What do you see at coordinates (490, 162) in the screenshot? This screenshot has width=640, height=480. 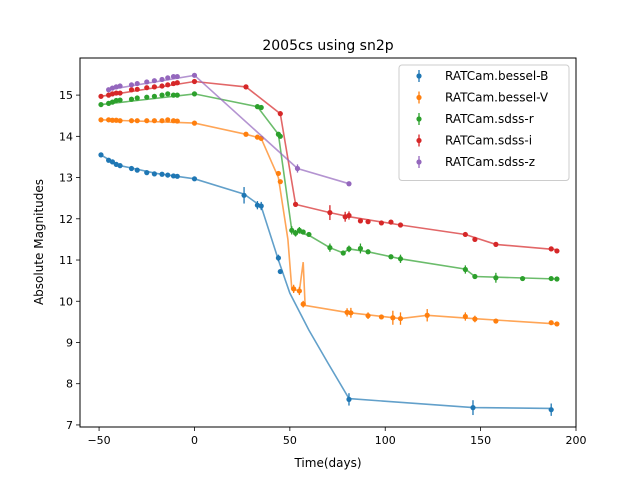 I see `legend-label: RATCam.sdss-z` at bounding box center [490, 162].